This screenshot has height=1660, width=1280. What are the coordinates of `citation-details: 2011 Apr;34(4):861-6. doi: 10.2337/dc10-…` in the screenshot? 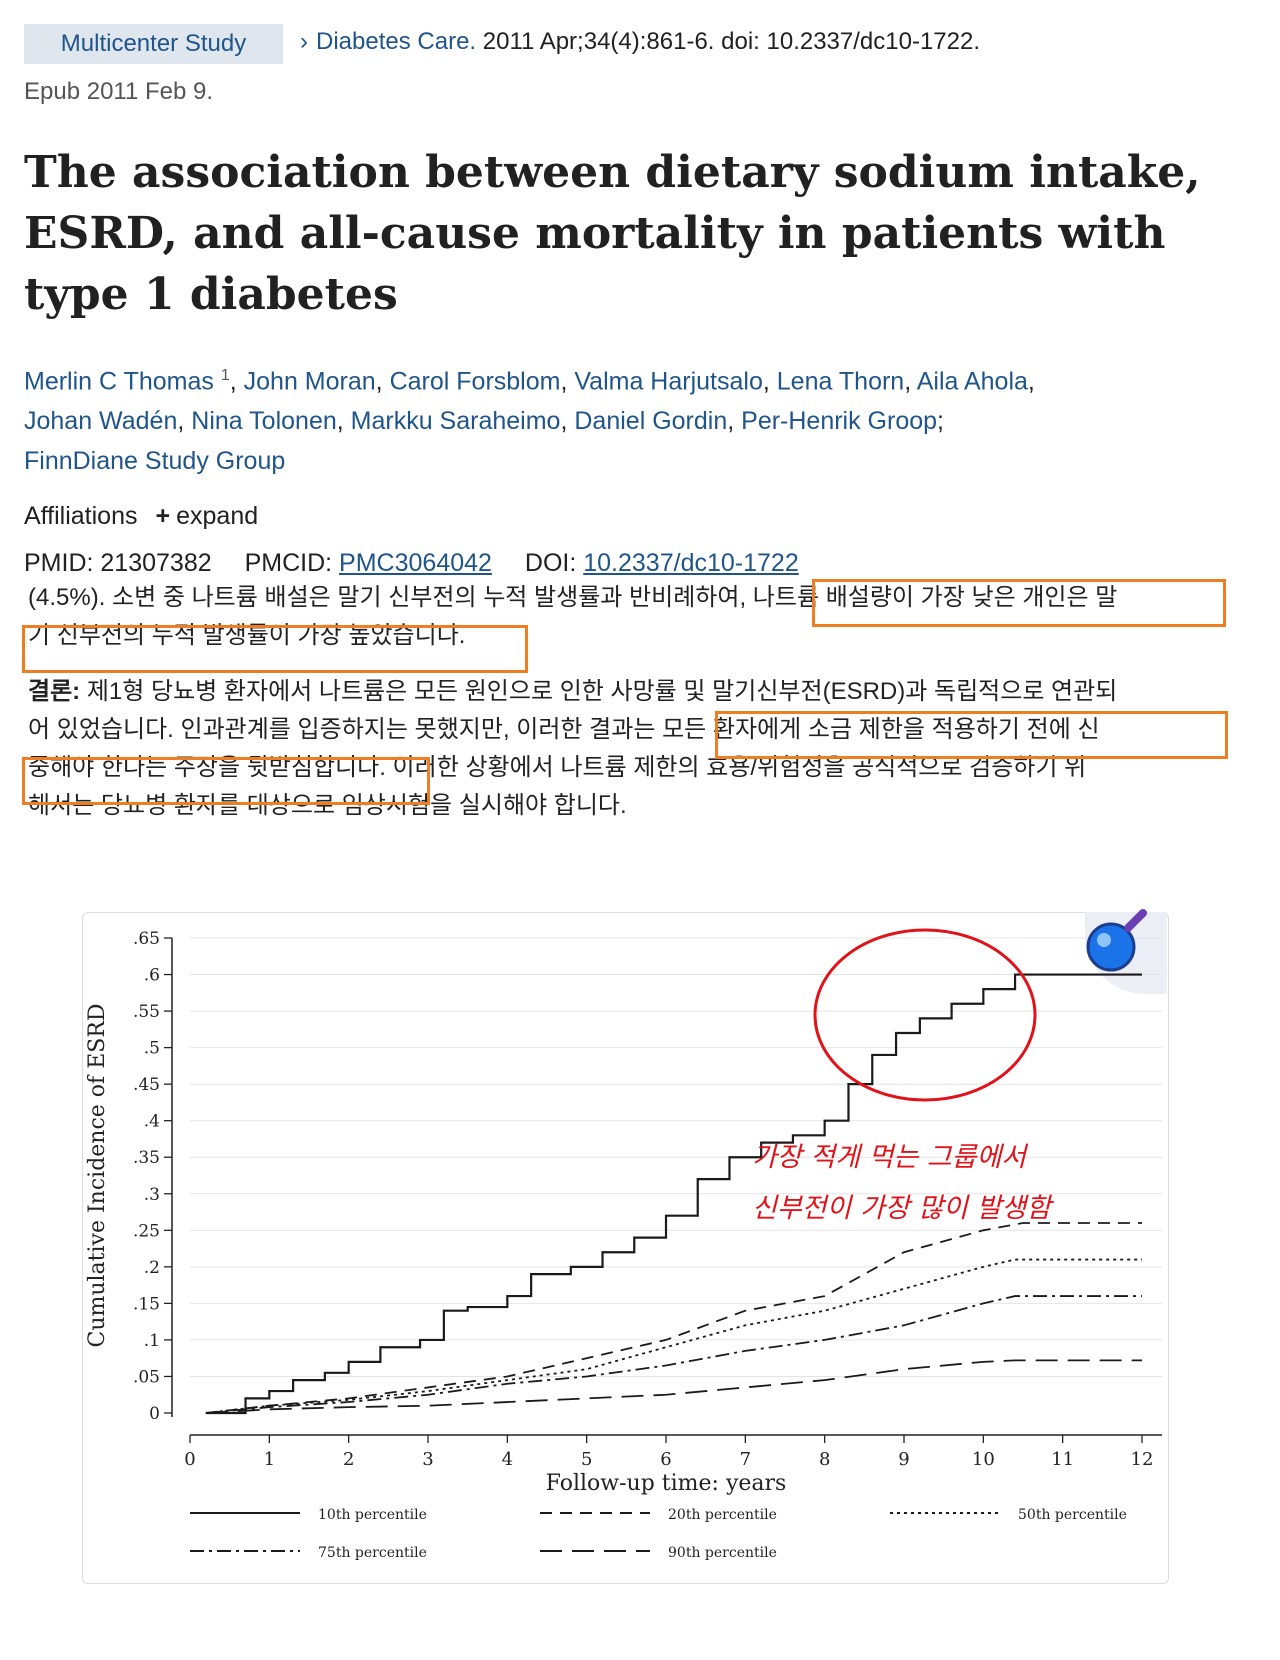 It's located at (731, 41).